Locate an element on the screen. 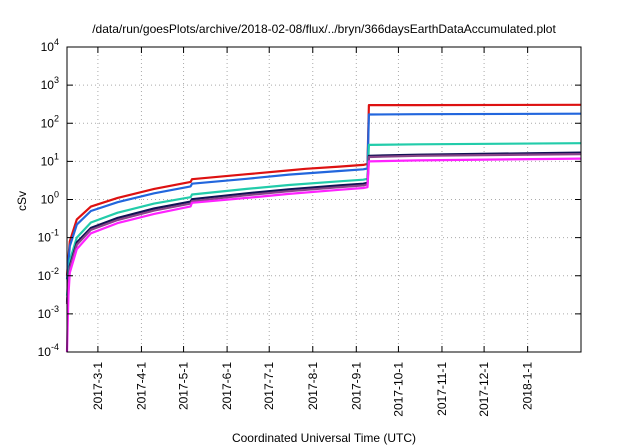  x-tick-label: 2017-12-1 is located at coordinates (484, 389).